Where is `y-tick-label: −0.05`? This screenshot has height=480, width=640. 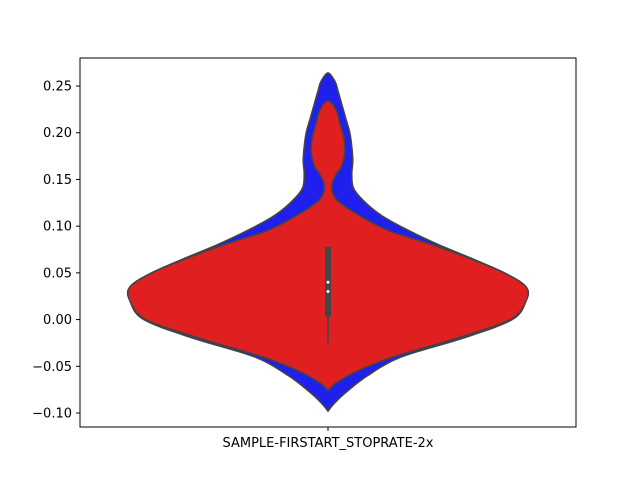
y-tick-label: −0.05 is located at coordinates (52, 367).